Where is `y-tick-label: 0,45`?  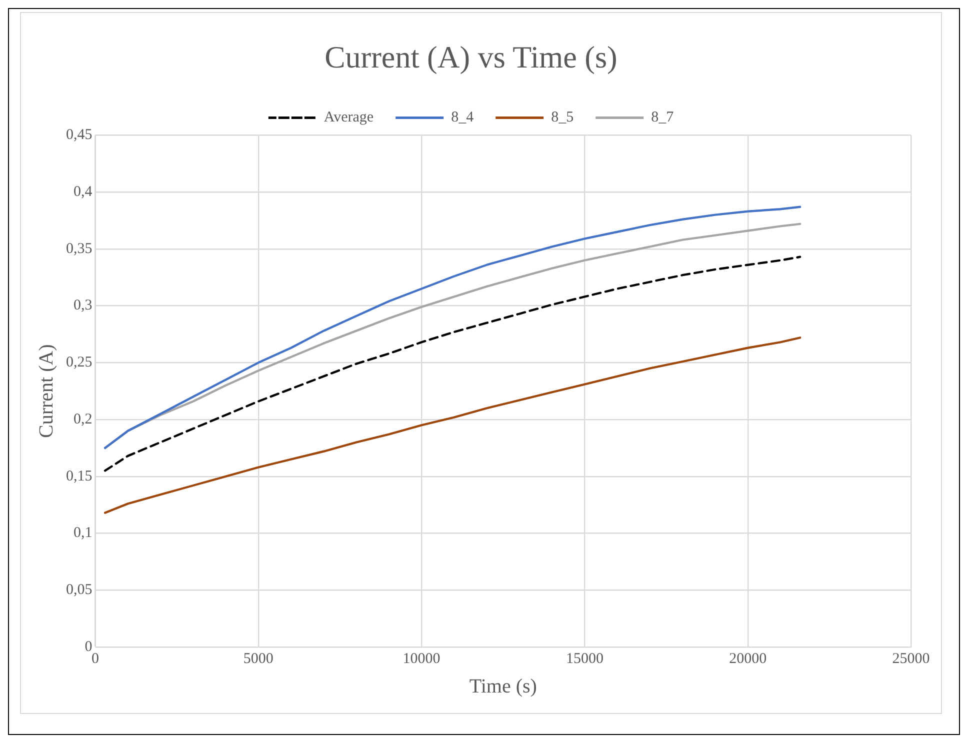
y-tick-label: 0,45 is located at coordinates (79, 135).